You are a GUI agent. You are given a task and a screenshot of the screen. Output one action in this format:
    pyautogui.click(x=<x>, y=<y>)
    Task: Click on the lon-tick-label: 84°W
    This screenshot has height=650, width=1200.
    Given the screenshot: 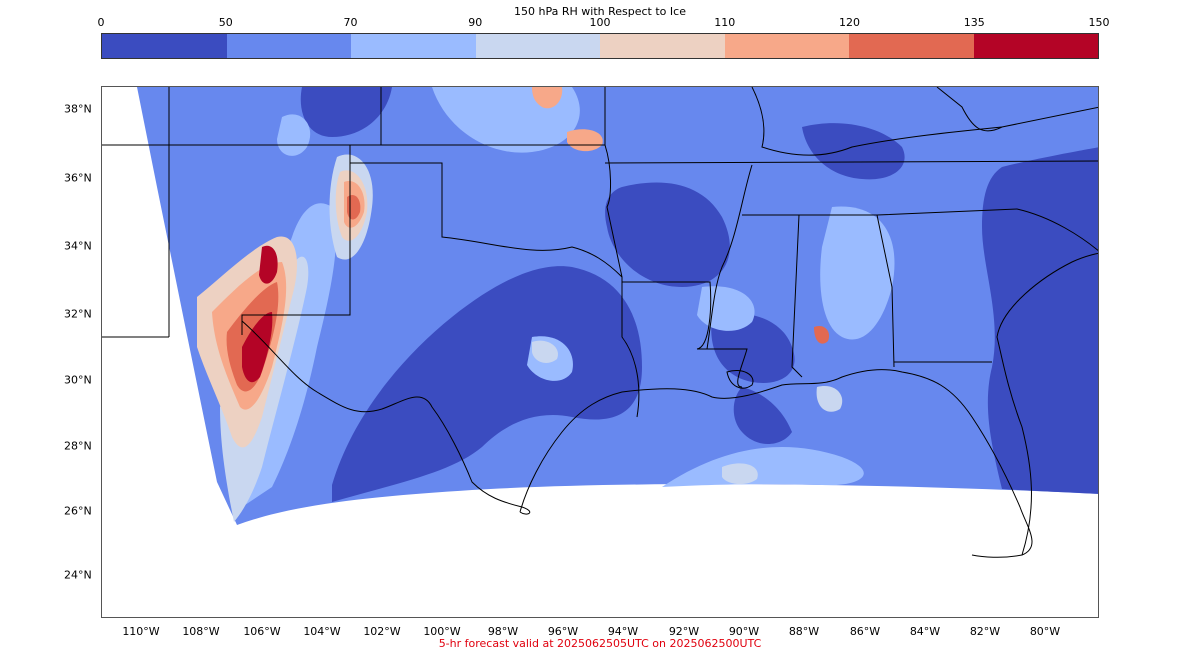 What is the action you would take?
    pyautogui.click(x=925, y=631)
    